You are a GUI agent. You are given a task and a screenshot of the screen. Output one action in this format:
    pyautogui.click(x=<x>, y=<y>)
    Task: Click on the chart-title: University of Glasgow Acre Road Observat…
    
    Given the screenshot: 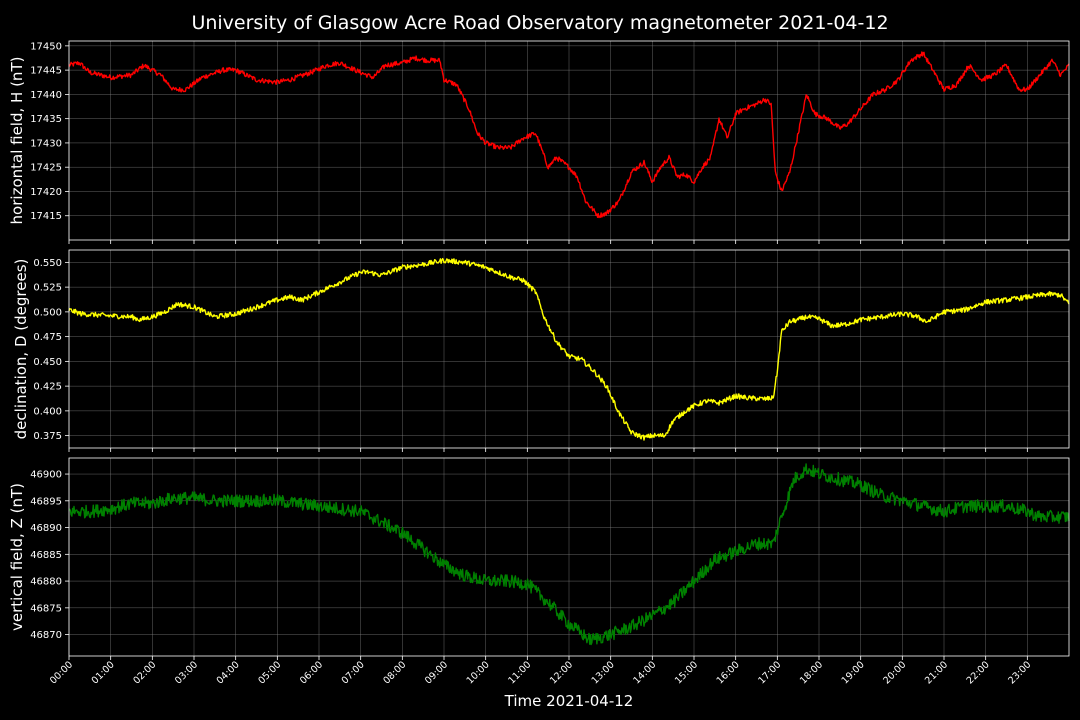 What is the action you would take?
    pyautogui.click(x=539, y=23)
    